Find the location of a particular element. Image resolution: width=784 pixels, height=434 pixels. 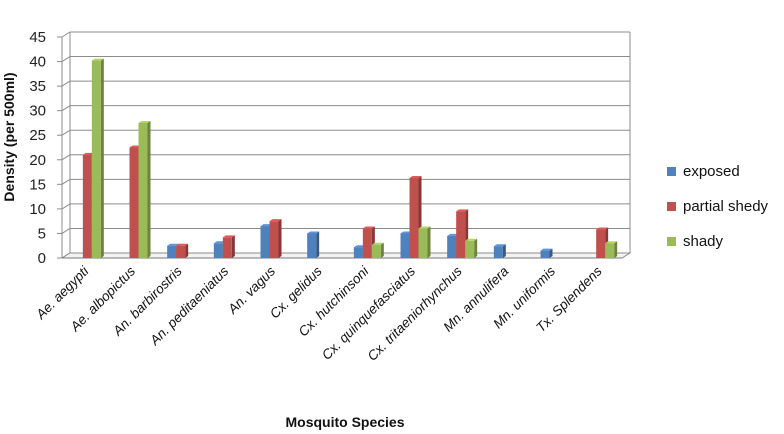

legend-label: exposed is located at coordinates (711, 171).